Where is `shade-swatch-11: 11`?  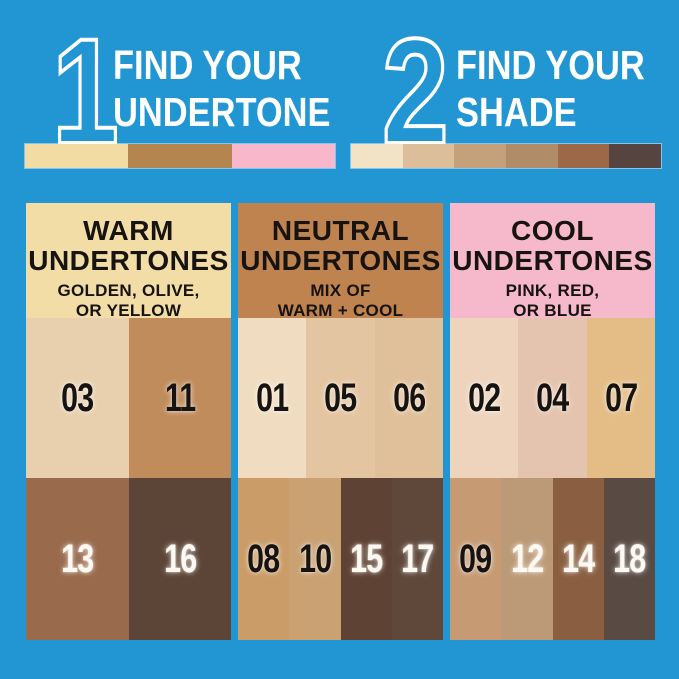 shade-swatch-11: 11 is located at coordinates (179, 398).